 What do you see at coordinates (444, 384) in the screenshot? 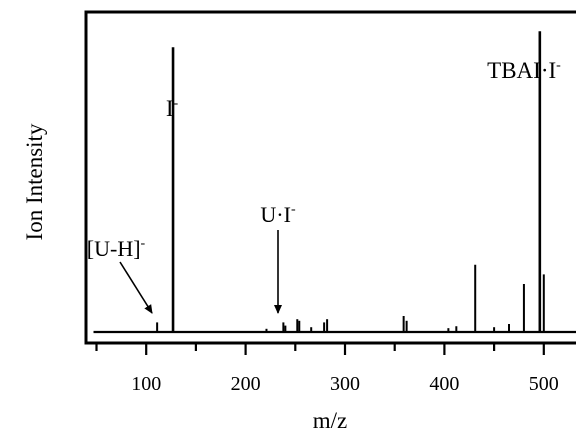
I see `x-tick-label: 400` at bounding box center [444, 384].